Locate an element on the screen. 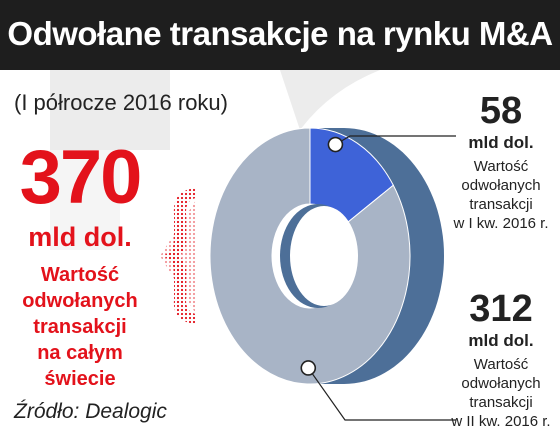  total-description-line: Wartość is located at coordinates (80, 275).